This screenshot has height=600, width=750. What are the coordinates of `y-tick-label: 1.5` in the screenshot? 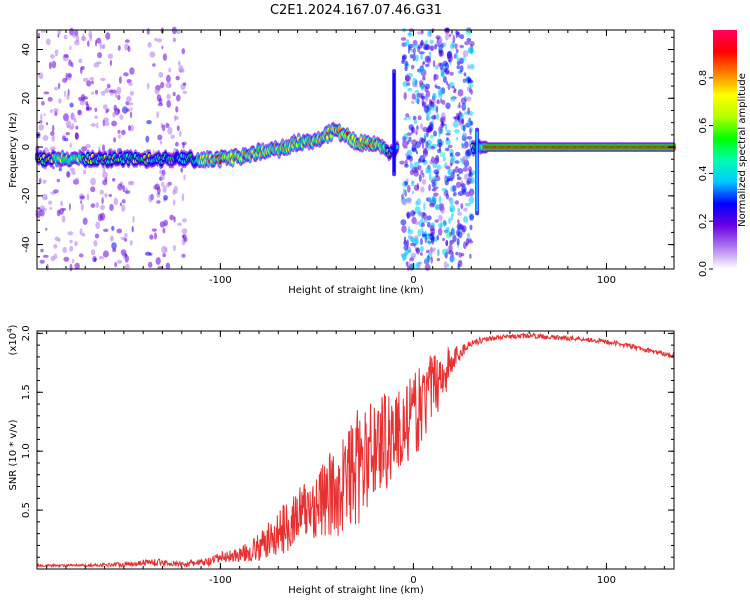 It's located at (26, 392).